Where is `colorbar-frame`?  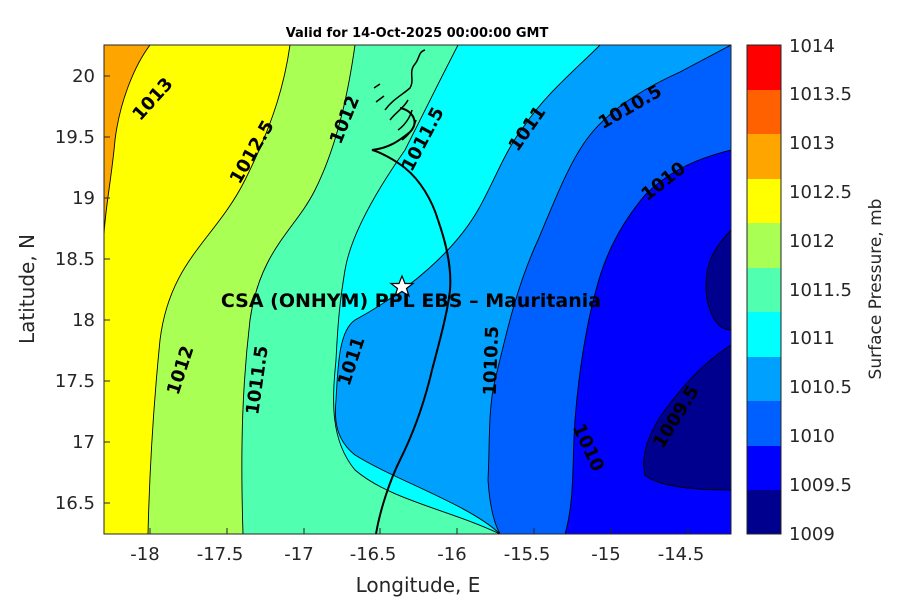
colorbar-frame is located at coordinates (764, 289).